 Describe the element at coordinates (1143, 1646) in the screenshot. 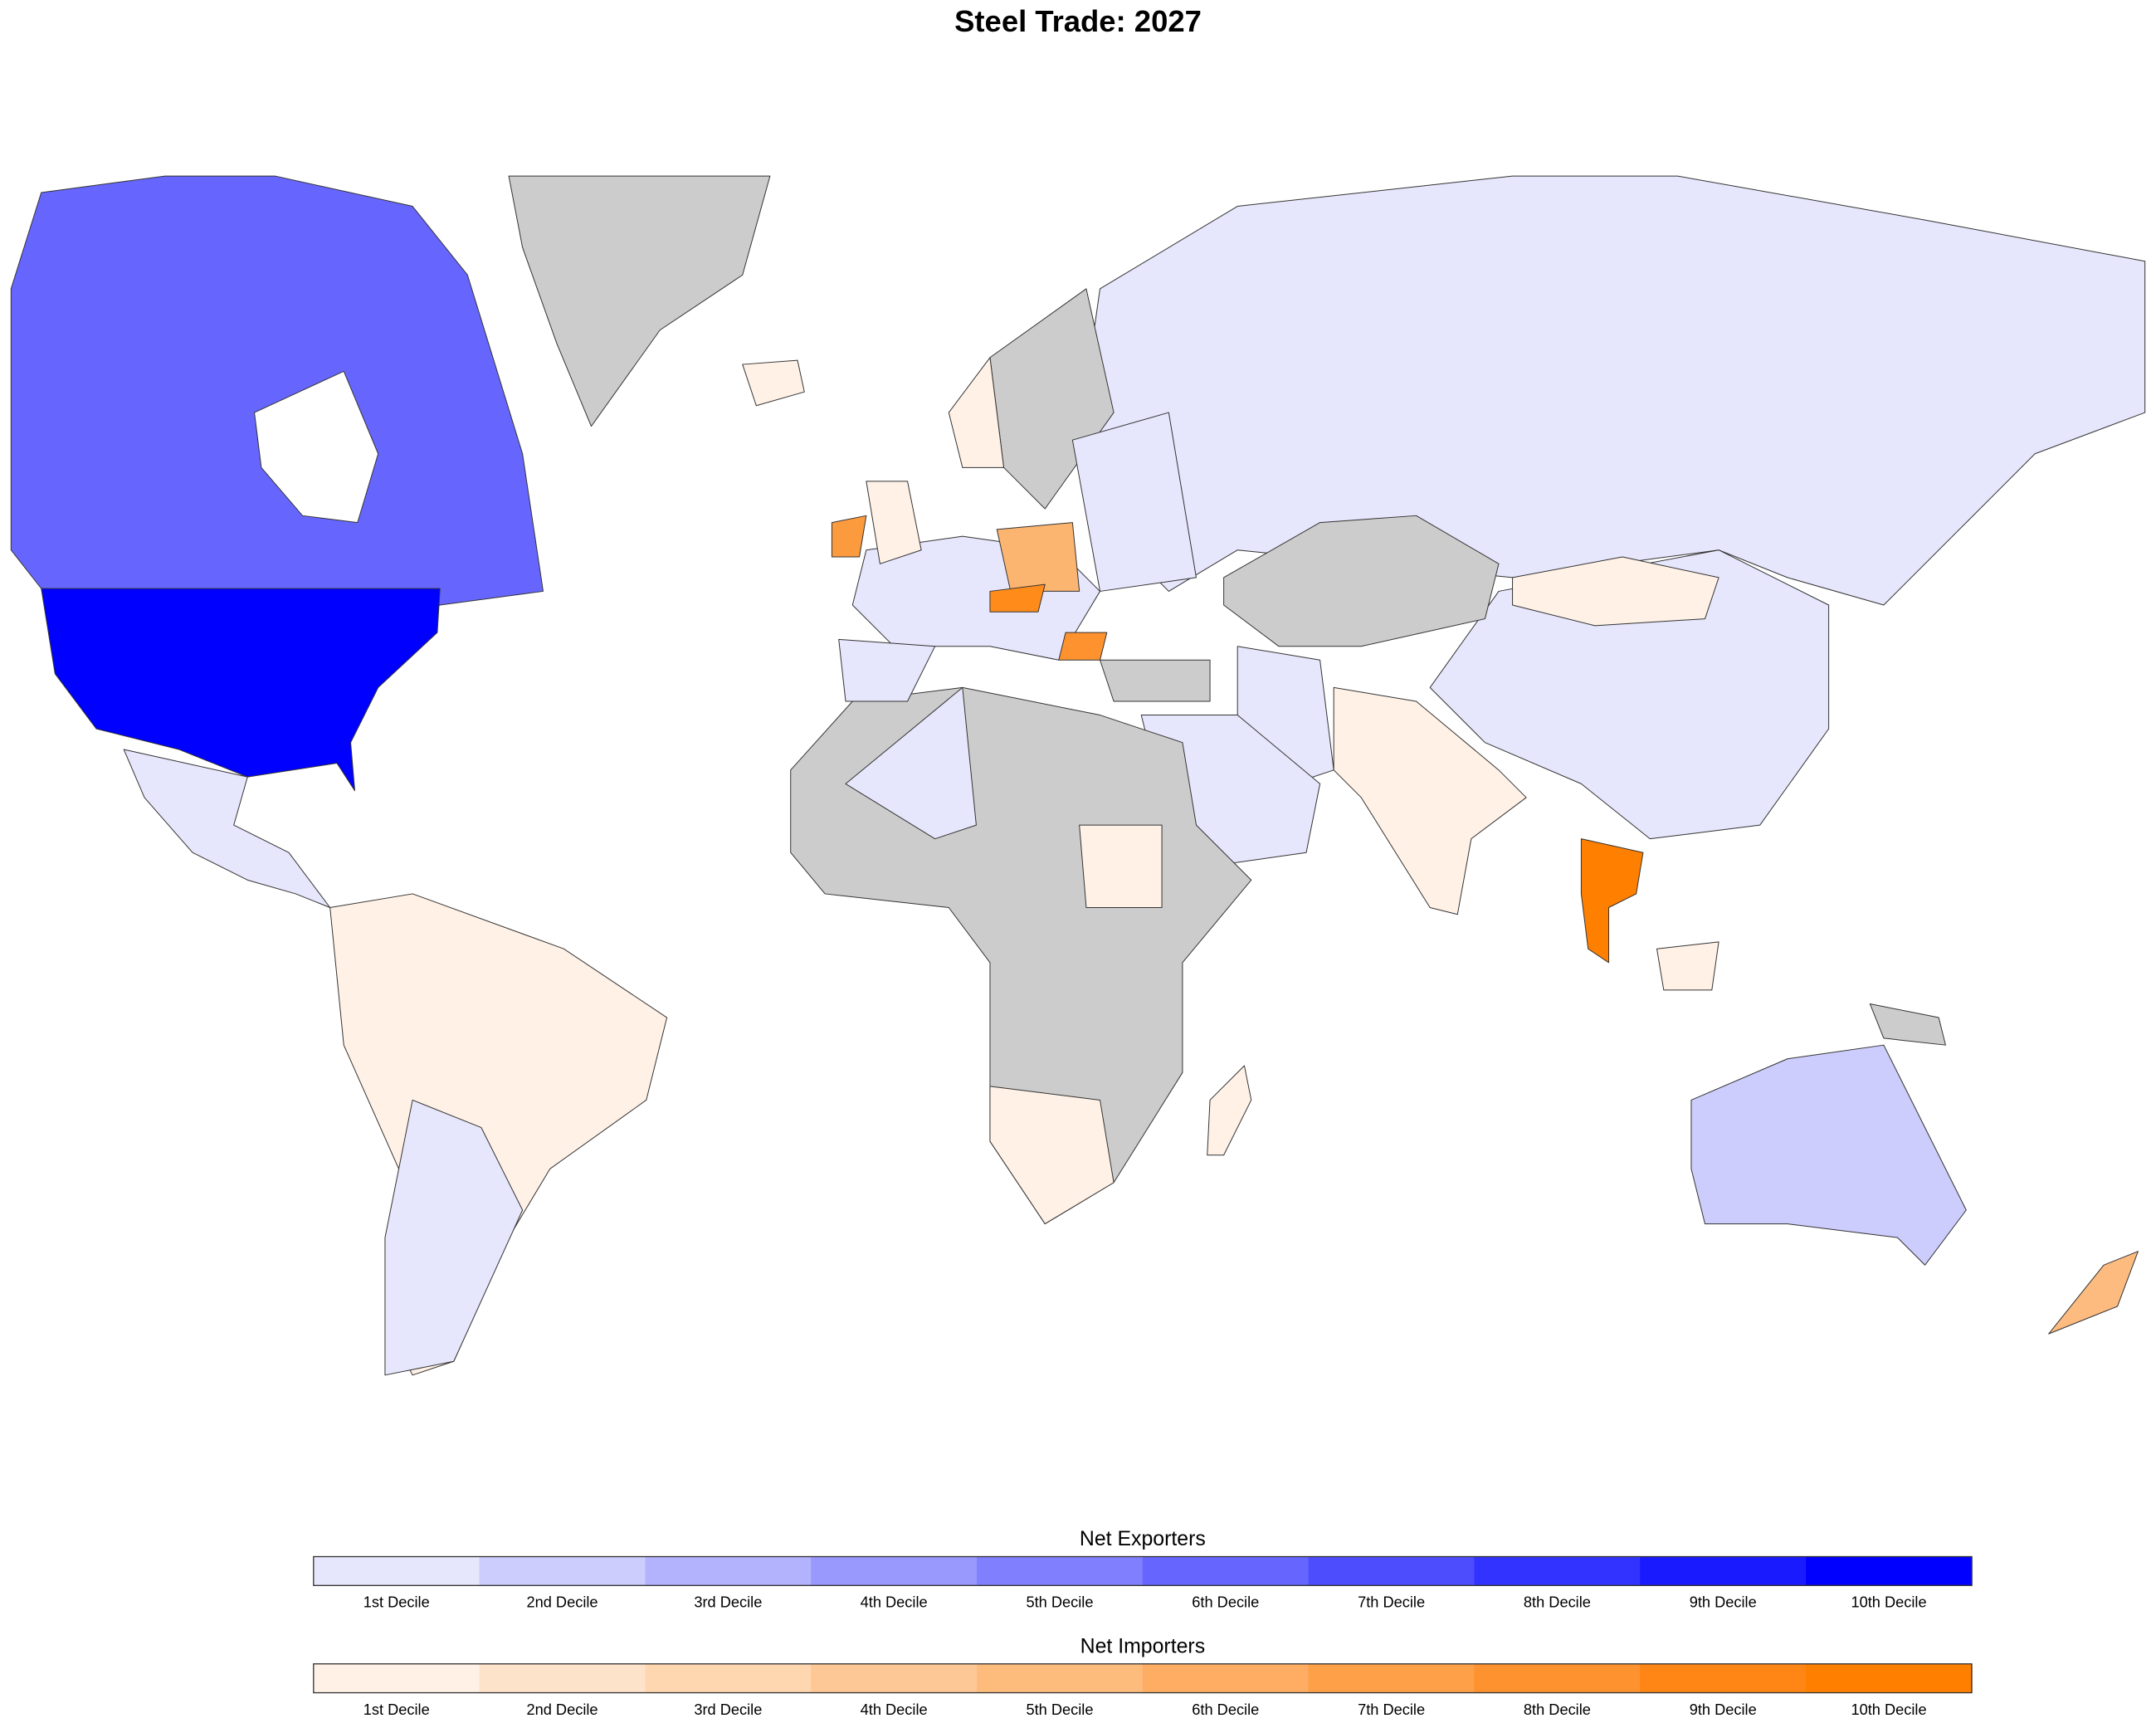

I see `legend-title: Net Importers` at that location.